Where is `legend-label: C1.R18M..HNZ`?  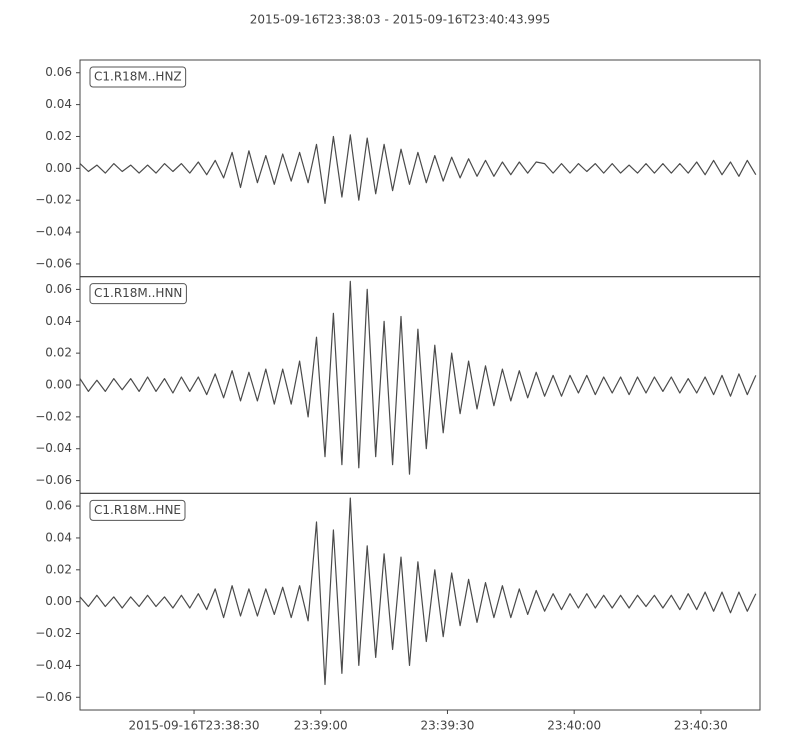
legend-label: C1.R18M..HNZ is located at coordinates (138, 77).